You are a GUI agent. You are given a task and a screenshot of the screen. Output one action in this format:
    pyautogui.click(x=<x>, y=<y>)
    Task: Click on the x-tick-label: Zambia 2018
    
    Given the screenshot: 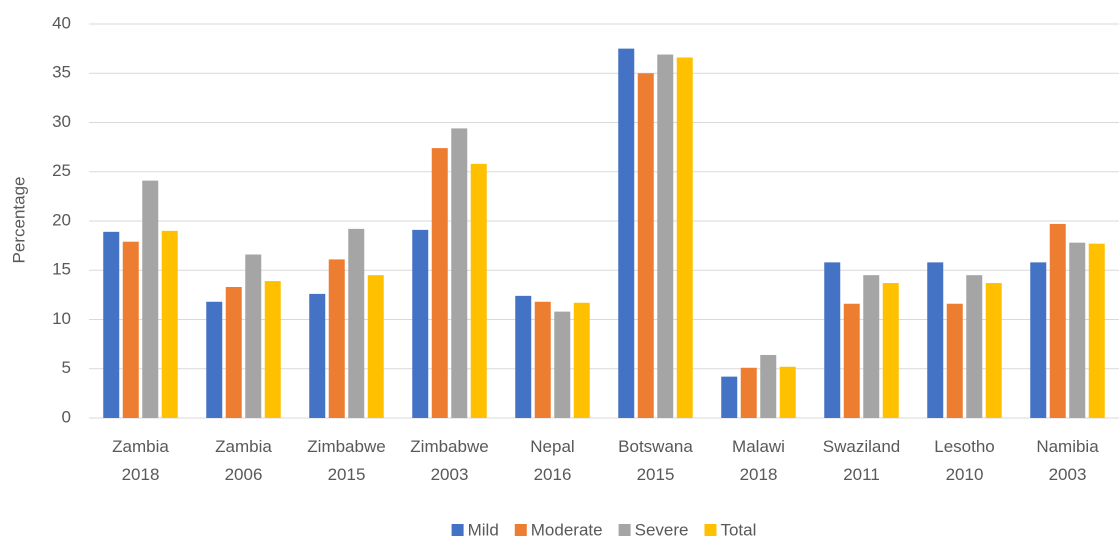 What is the action you would take?
    pyautogui.click(x=140, y=460)
    